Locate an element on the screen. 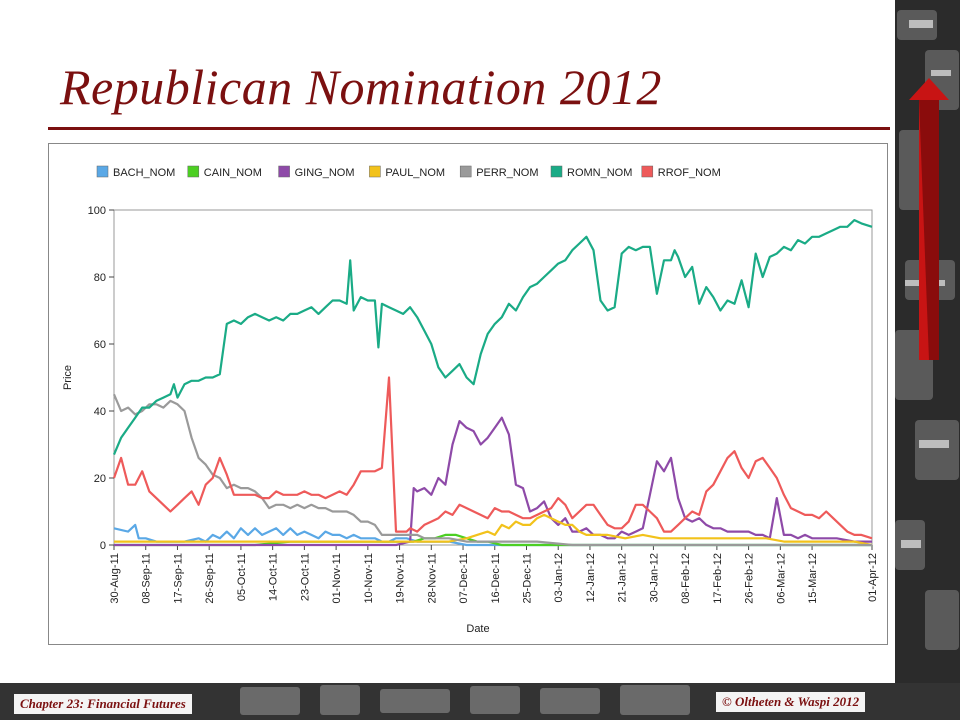 The height and width of the screenshot is (720, 960). x-tick-label: 23-Oct-11 is located at coordinates (305, 577).